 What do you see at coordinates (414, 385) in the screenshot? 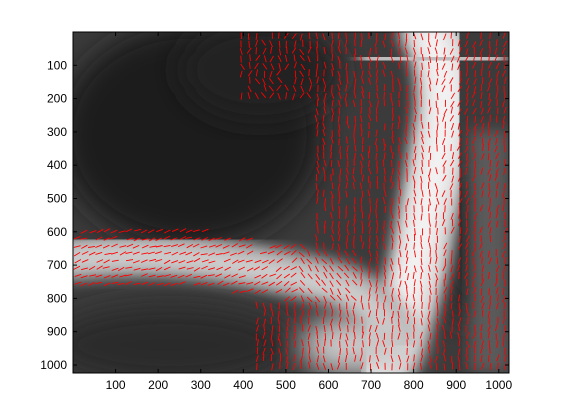
I see `x-tick-label: 800` at bounding box center [414, 385].